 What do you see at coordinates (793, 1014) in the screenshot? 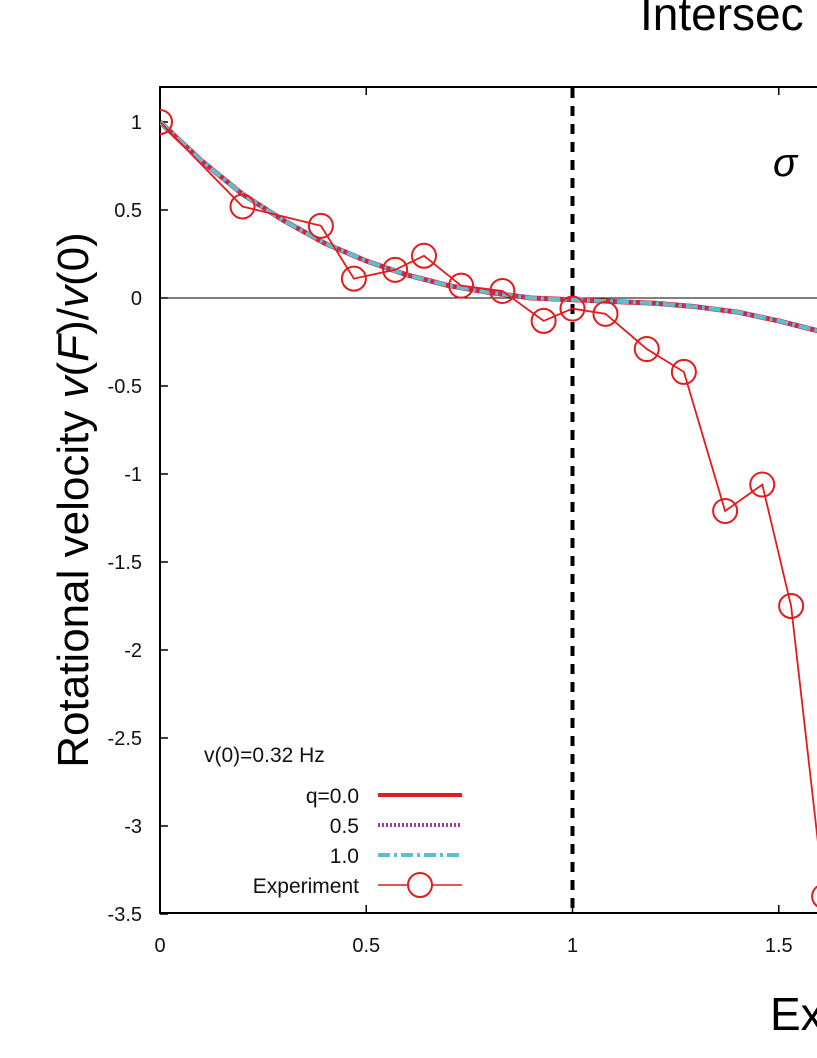
I see `x-axis-label: Ex` at bounding box center [793, 1014].